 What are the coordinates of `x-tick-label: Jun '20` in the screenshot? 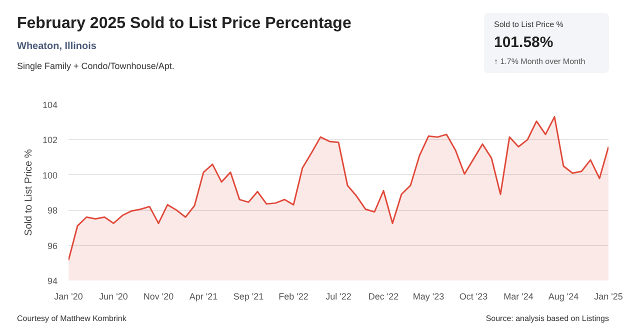 It's located at (113, 297).